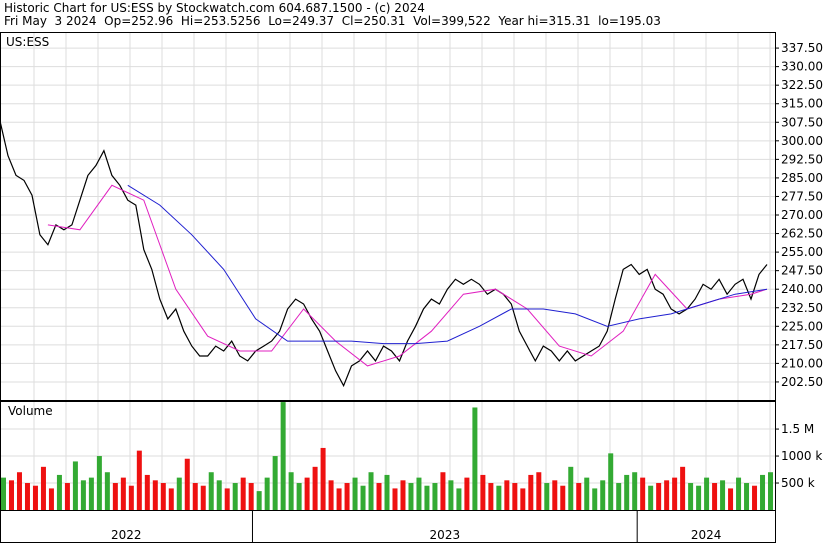 The height and width of the screenshot is (543, 830). Describe the element at coordinates (802, 363) in the screenshot. I see `y-tick-label: 210.00` at that location.